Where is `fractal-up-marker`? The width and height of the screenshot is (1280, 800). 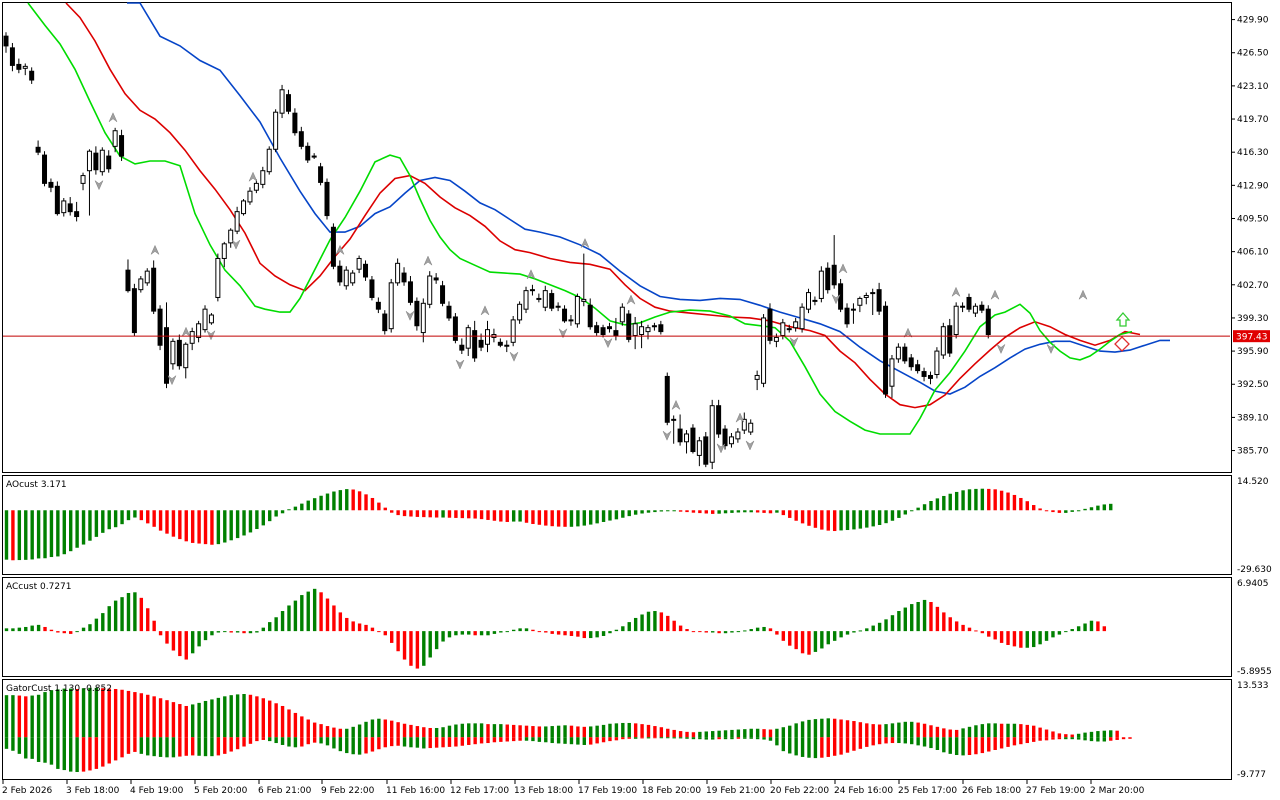
fractal-up-marker is located at coordinates (155, 250).